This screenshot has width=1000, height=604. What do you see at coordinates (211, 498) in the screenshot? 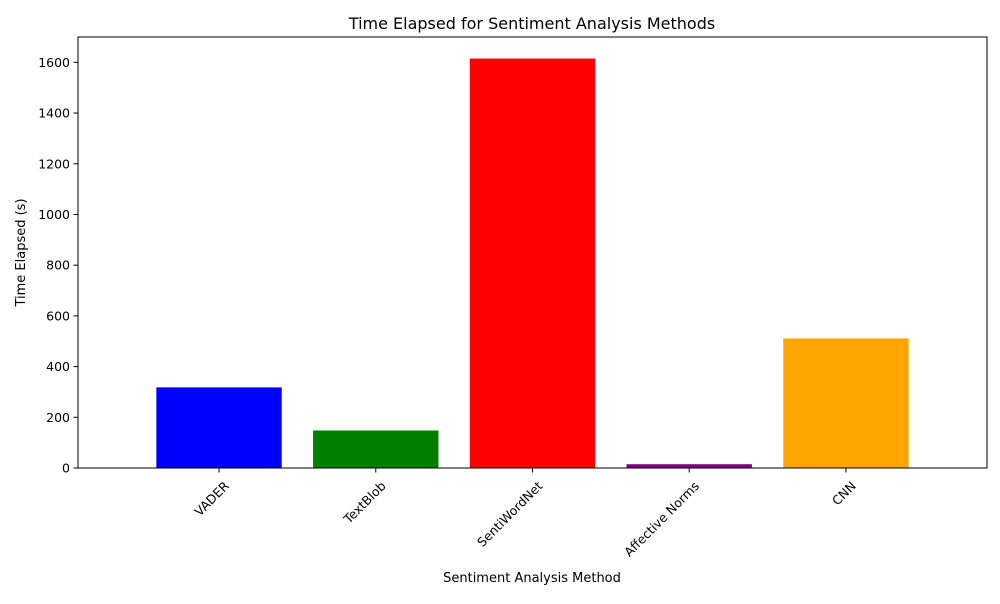
I see `x-tick-label: VADER` at bounding box center [211, 498].